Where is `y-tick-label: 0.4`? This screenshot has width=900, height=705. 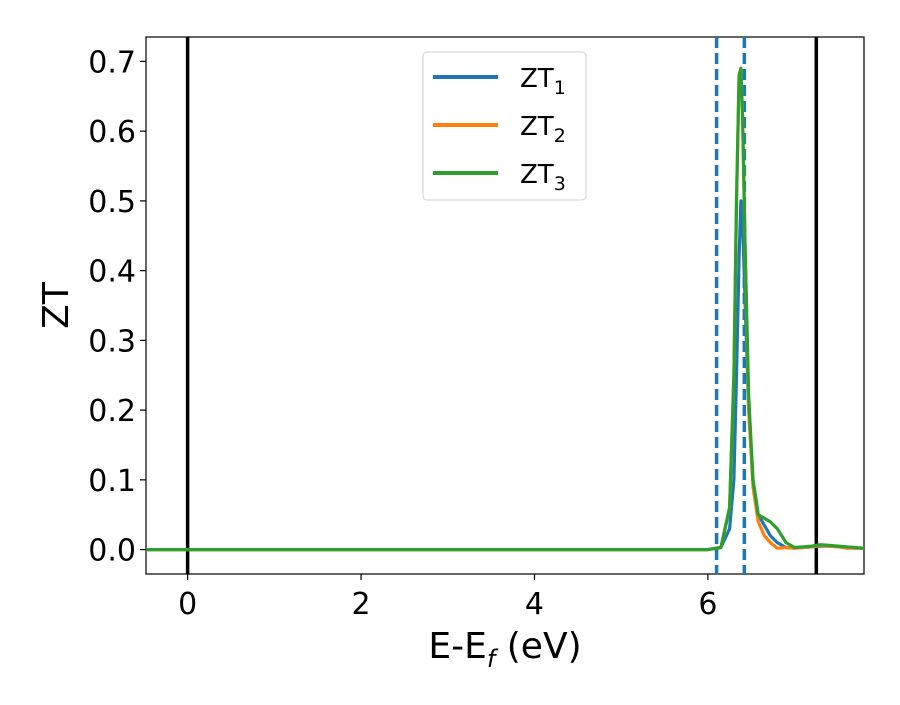
y-tick-label: 0.4 is located at coordinates (112, 272).